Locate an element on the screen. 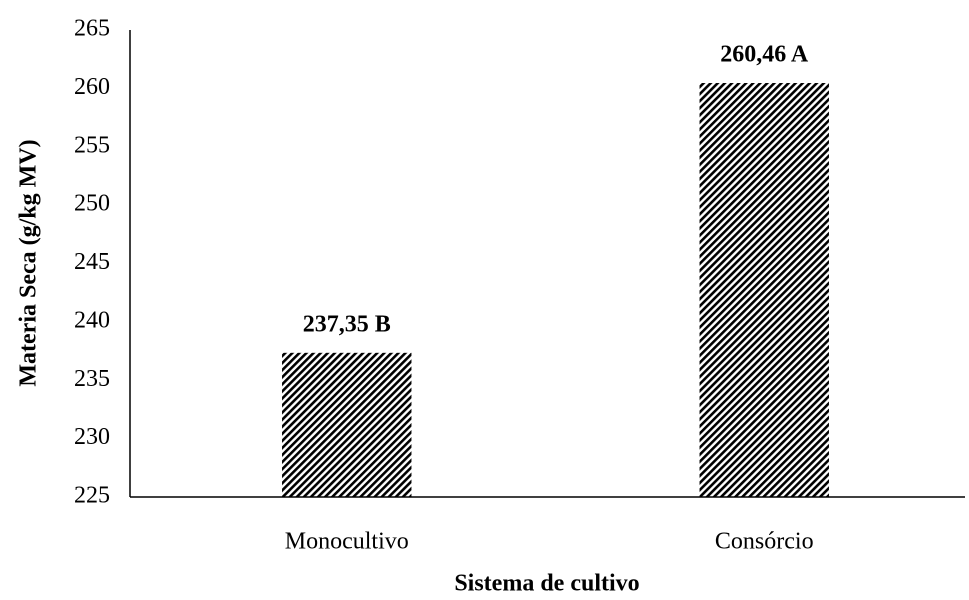 This screenshot has height=600, width=969. data-label: 237,35 B is located at coordinates (347, 324).